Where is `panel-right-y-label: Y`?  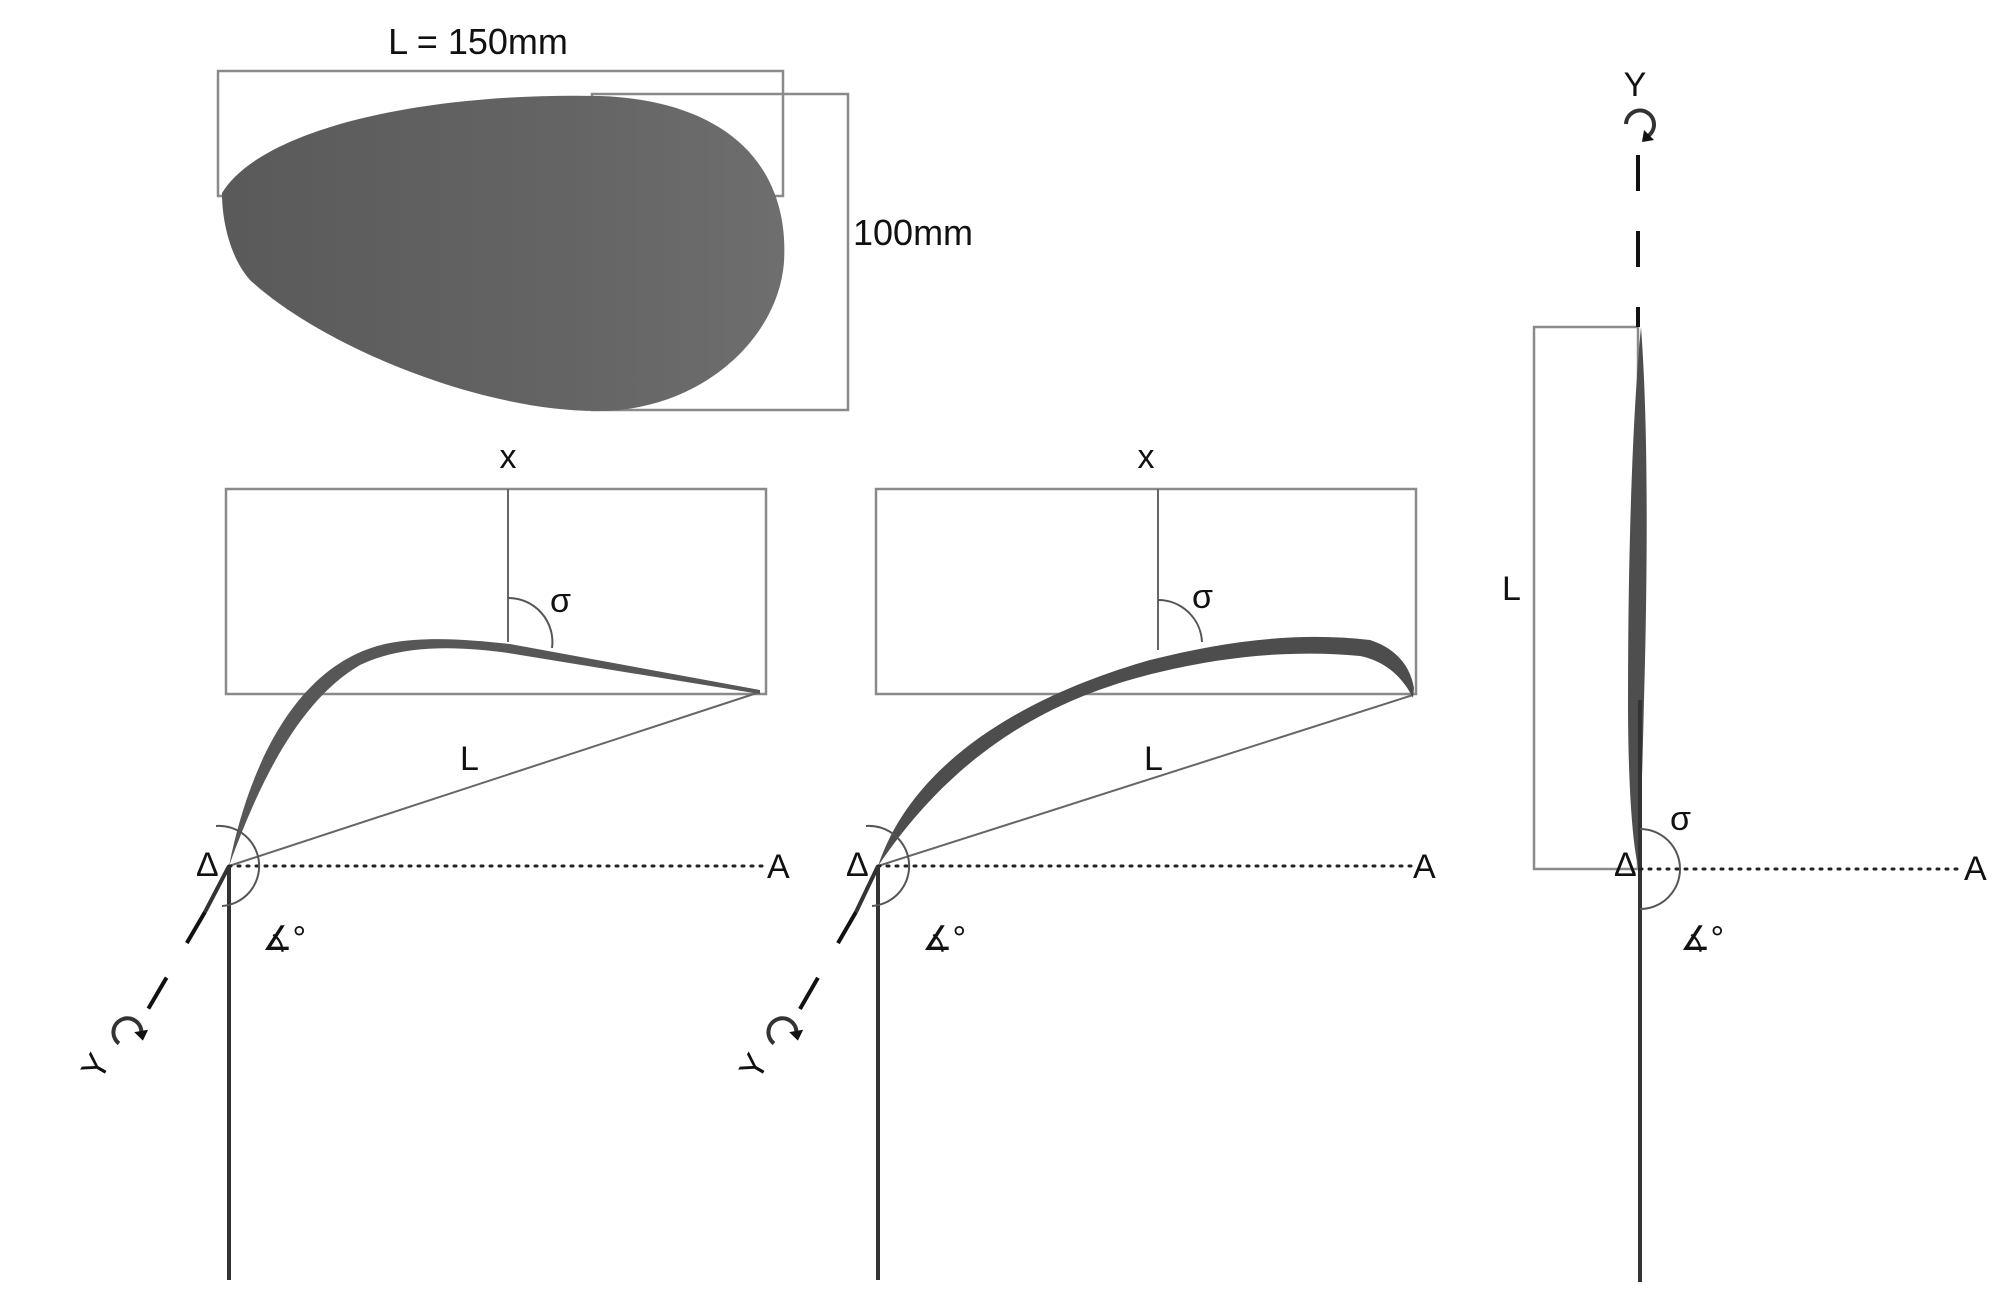
panel-right-y-label: Y is located at coordinates (1635, 85).